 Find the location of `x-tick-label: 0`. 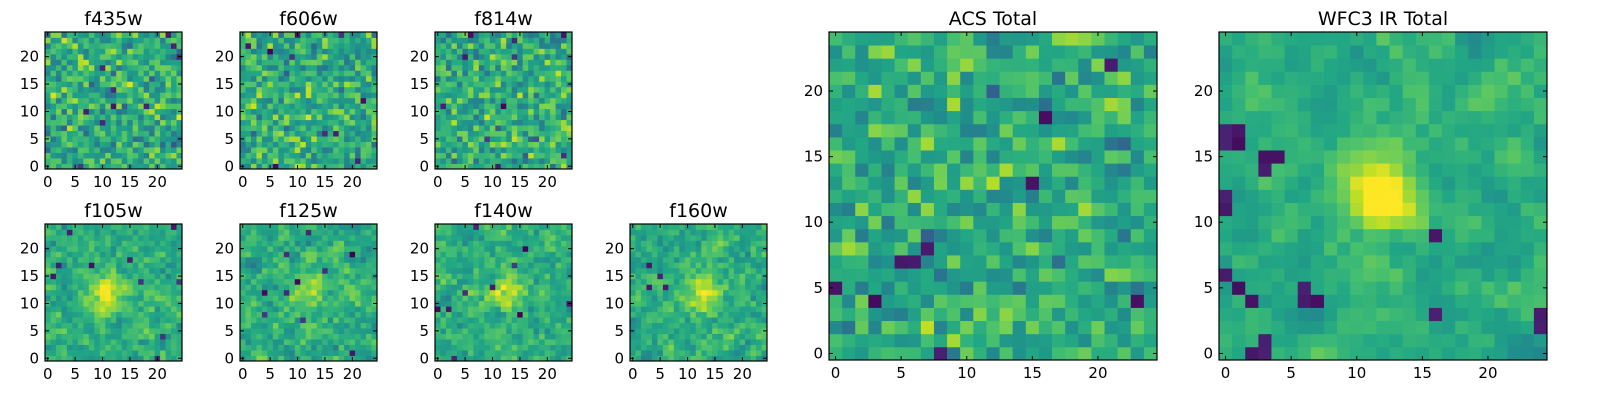

x-tick-label: 0 is located at coordinates (48, 374).